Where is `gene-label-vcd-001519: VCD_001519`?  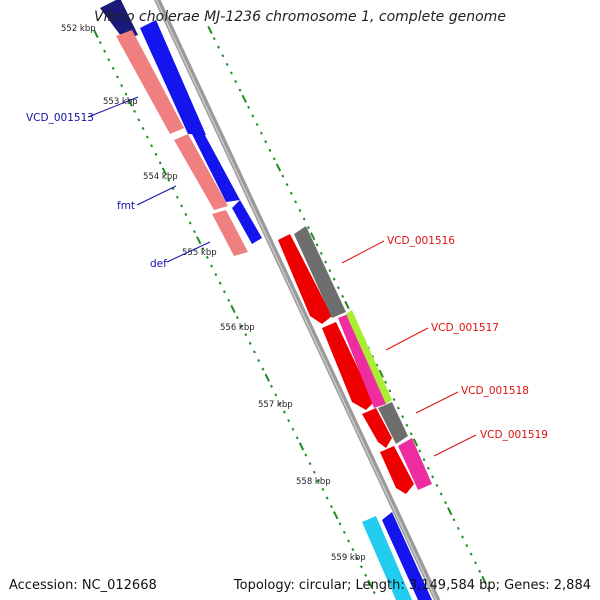
gene-label-vcd-001519: VCD_001519 is located at coordinates (514, 435).